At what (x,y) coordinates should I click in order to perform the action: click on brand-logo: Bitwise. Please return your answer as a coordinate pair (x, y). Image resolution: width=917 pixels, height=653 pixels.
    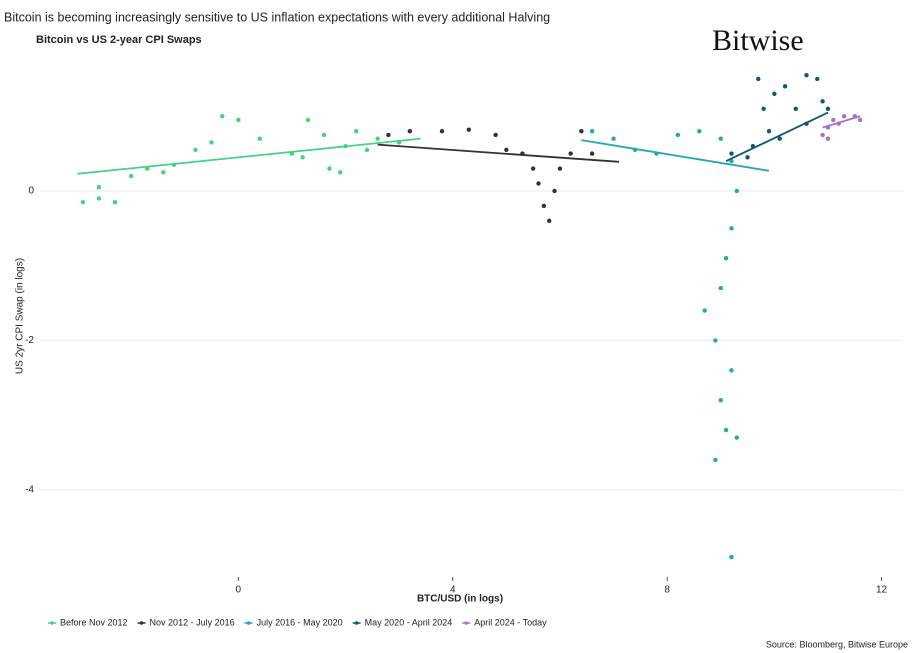
    Looking at the image, I should click on (758, 40).